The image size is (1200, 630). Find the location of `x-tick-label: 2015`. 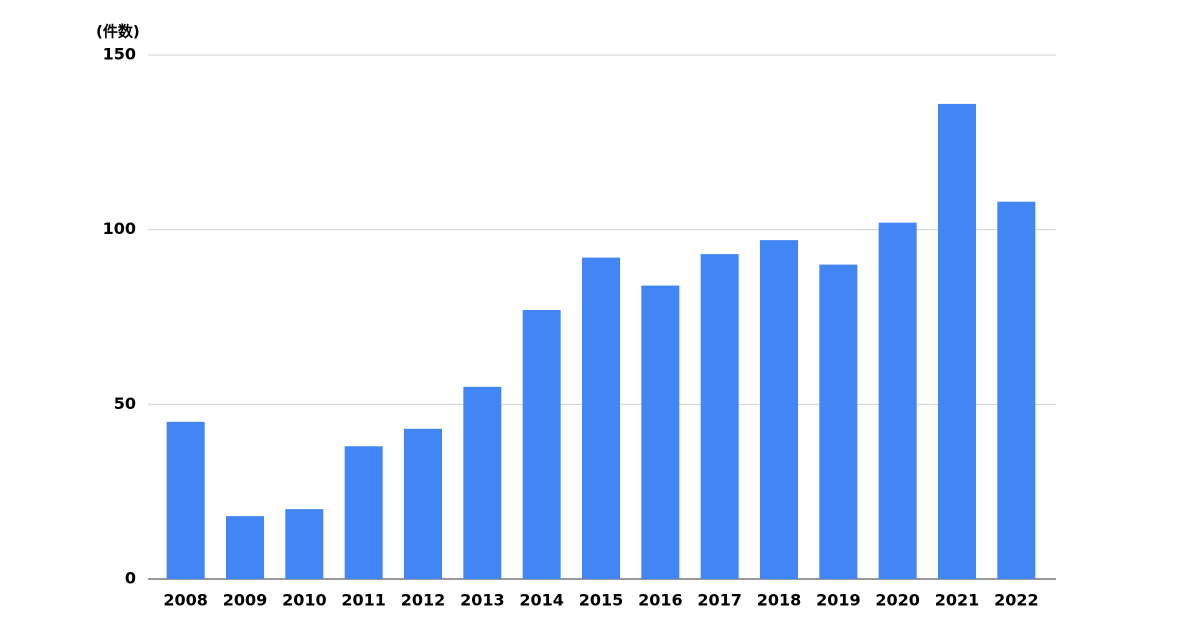

x-tick-label: 2015 is located at coordinates (601, 600).